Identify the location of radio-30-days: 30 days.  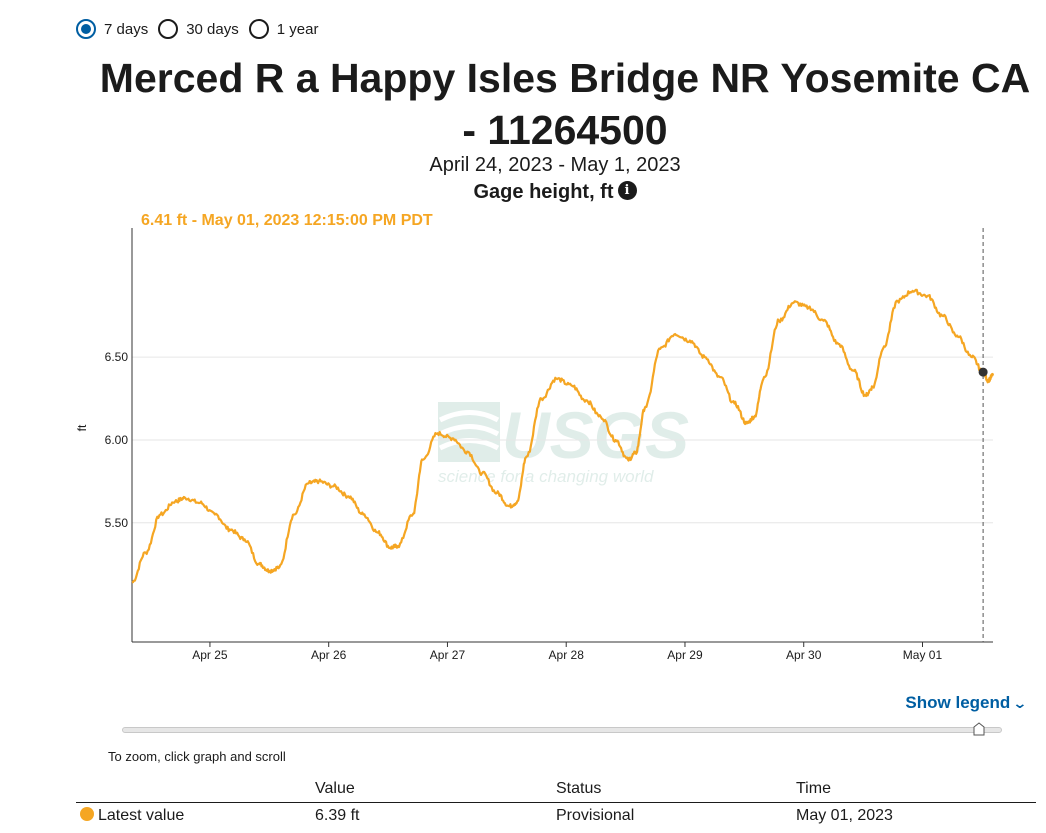
(198, 29).